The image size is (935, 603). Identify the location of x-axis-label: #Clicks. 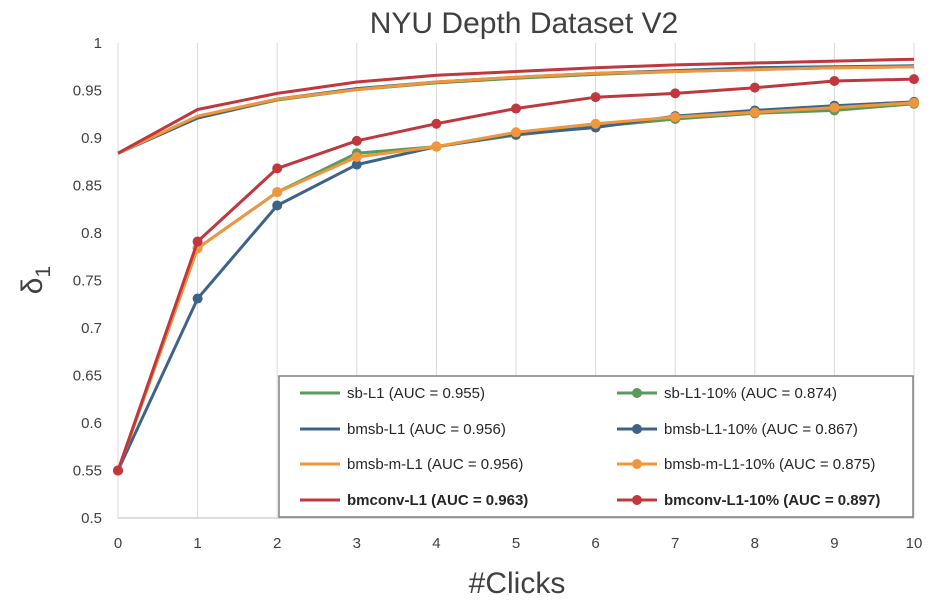
(517, 583).